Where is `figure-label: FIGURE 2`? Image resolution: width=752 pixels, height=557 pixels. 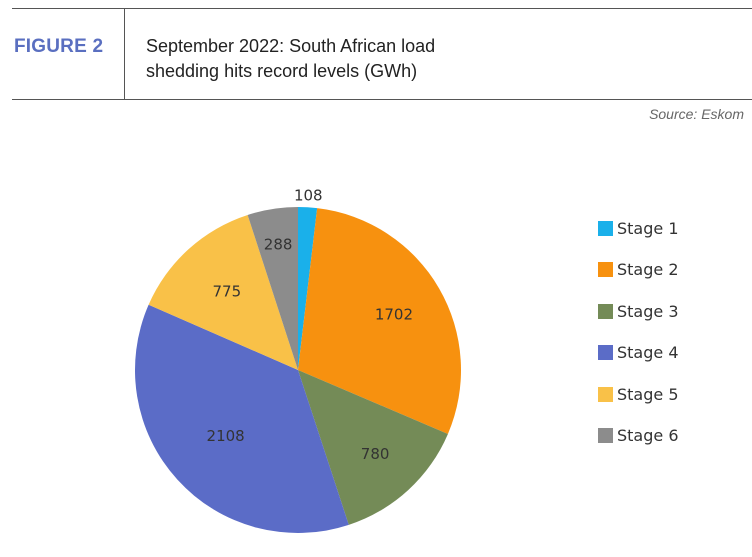 figure-label: FIGURE 2 is located at coordinates (59, 46).